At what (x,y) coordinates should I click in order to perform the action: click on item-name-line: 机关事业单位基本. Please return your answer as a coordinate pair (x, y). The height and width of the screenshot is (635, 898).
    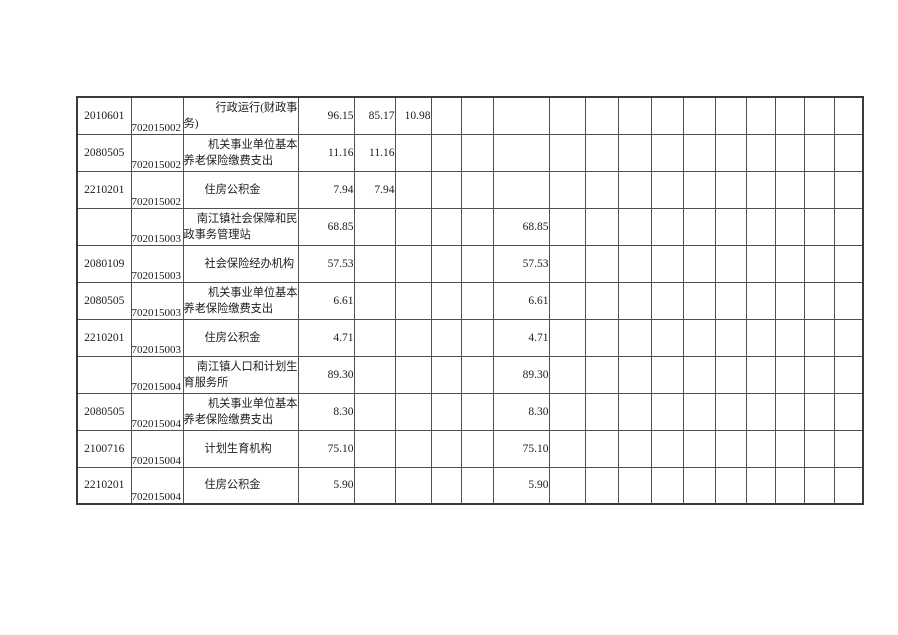
    Looking at the image, I should click on (252, 292).